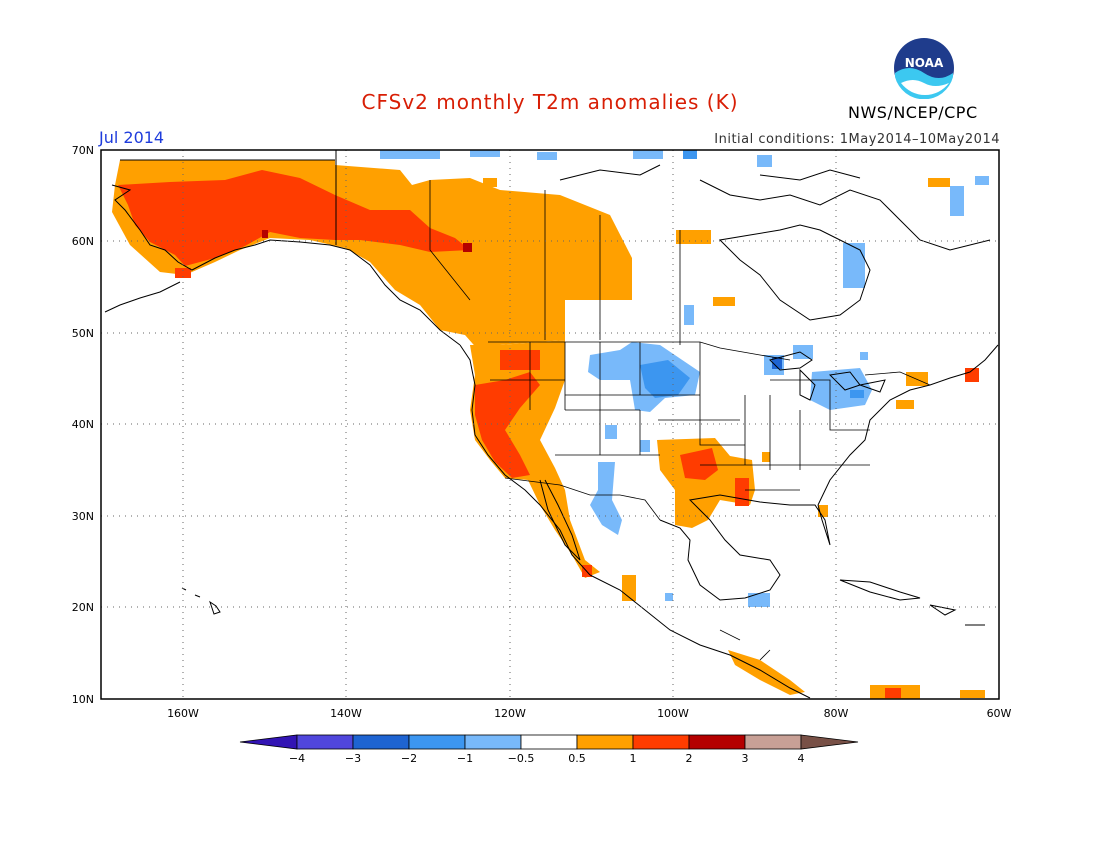 The width and height of the screenshot is (1100, 850). What do you see at coordinates (83, 607) in the screenshot?
I see `lat-label: 20N` at bounding box center [83, 607].